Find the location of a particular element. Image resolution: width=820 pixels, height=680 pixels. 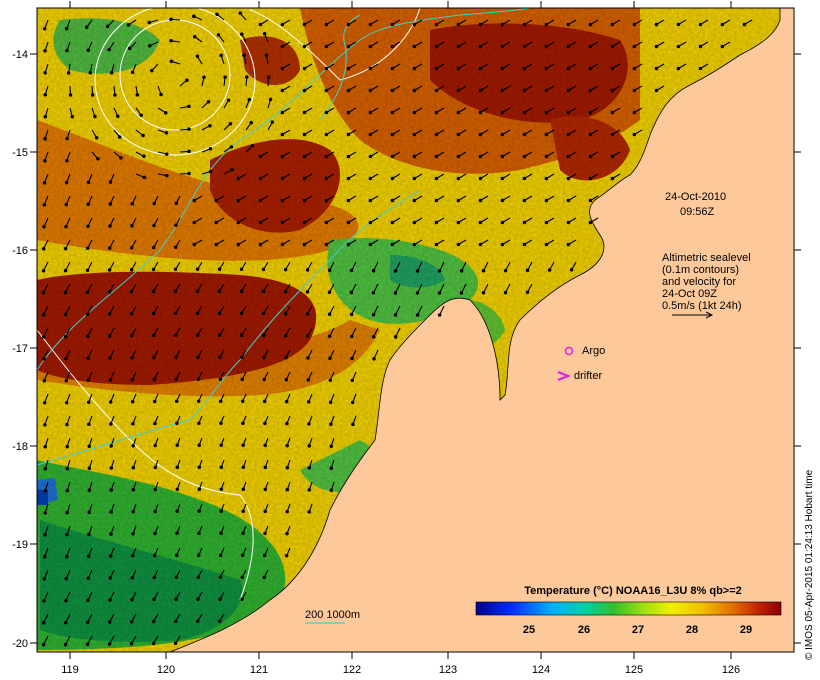

colorbar is located at coordinates (628, 608).